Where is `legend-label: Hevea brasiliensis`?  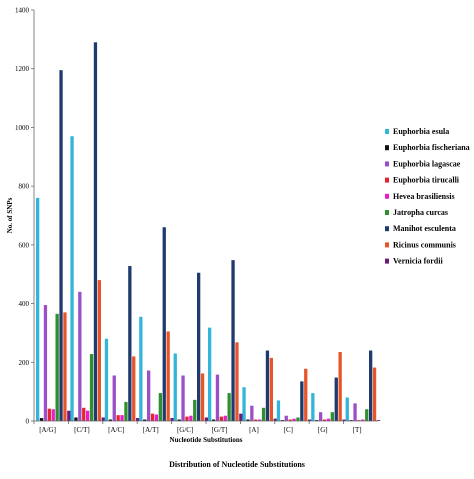 legend-label: Hevea brasiliensis is located at coordinates (424, 196).